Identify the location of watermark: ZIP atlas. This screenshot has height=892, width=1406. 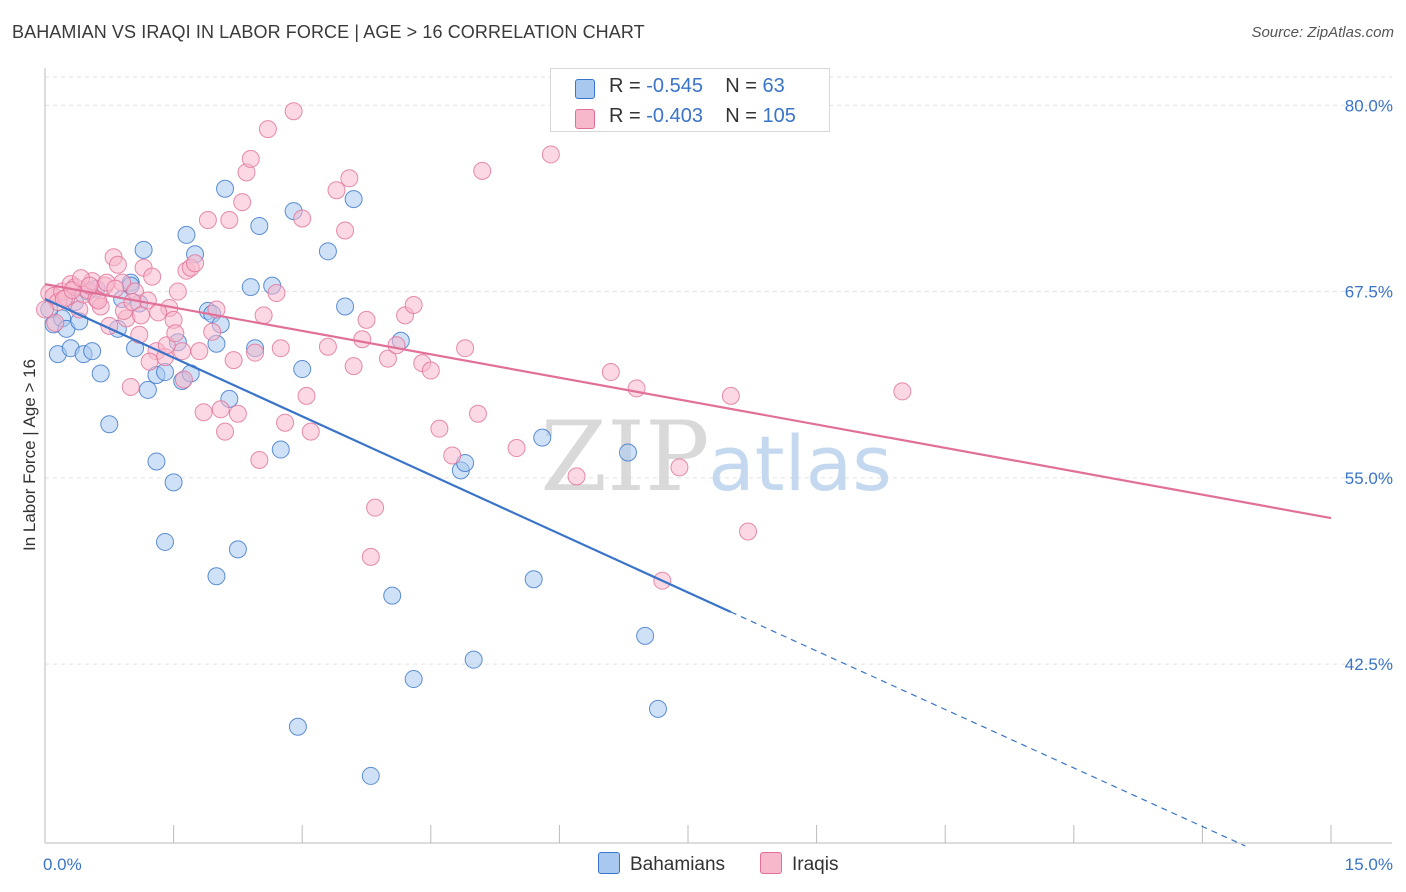
(715, 457).